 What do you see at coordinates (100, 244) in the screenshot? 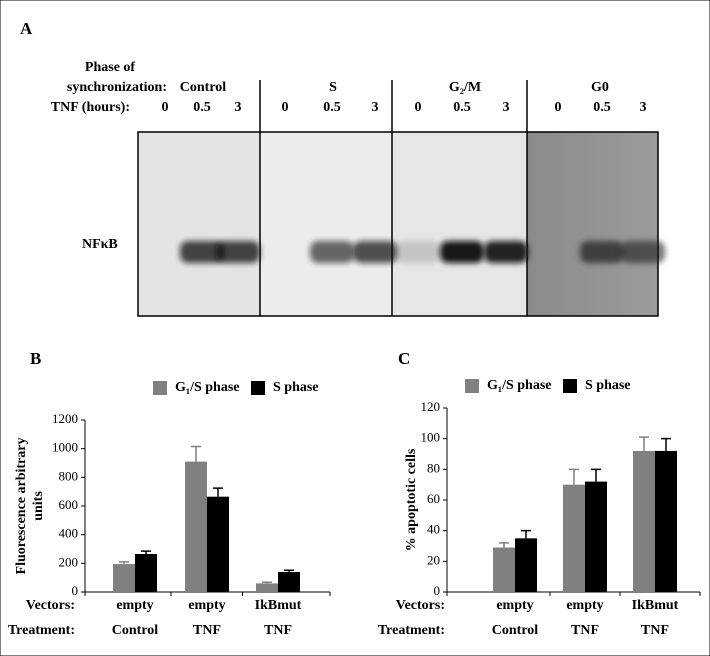
I see `band-label: NFκB` at bounding box center [100, 244].